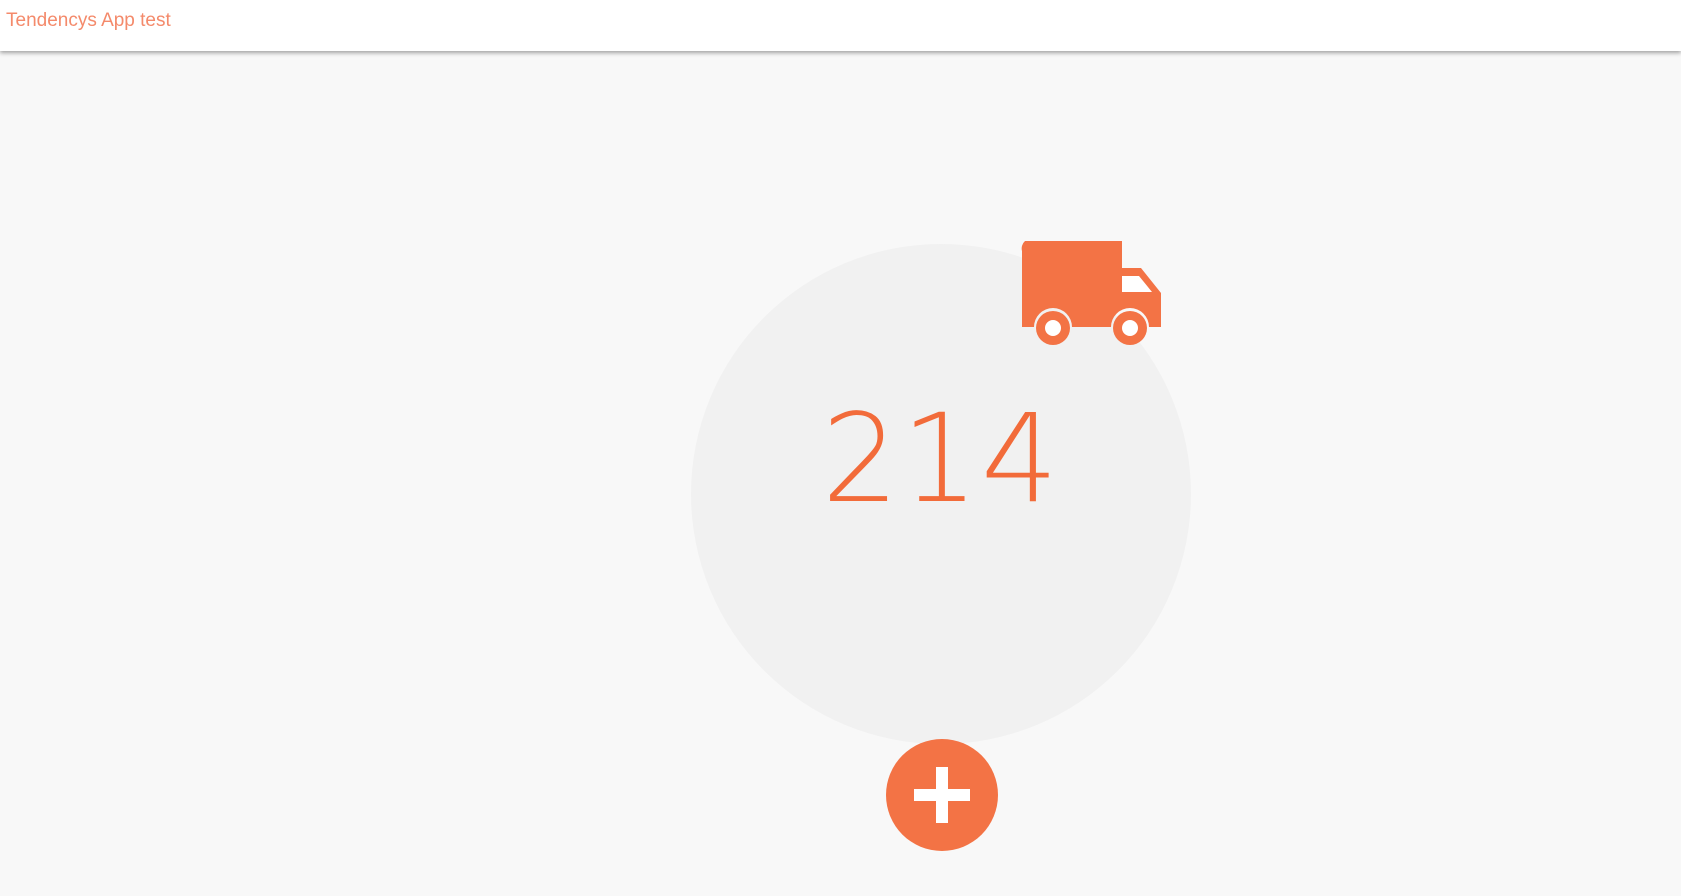  Describe the element at coordinates (941, 459) in the screenshot. I see `counter-value: 214` at that location.